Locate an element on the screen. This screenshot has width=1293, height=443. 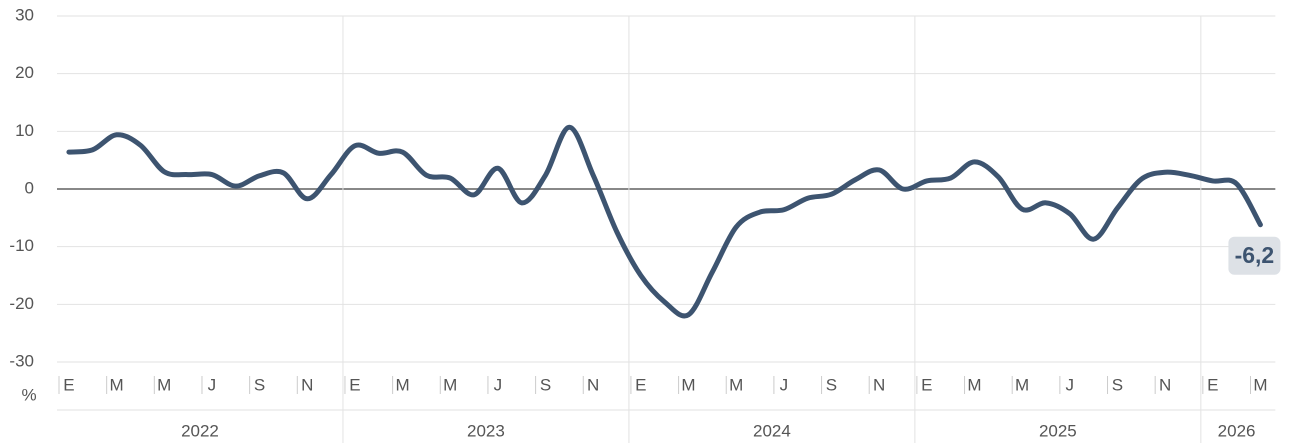
value-label: -6,2 is located at coordinates (1255, 255).